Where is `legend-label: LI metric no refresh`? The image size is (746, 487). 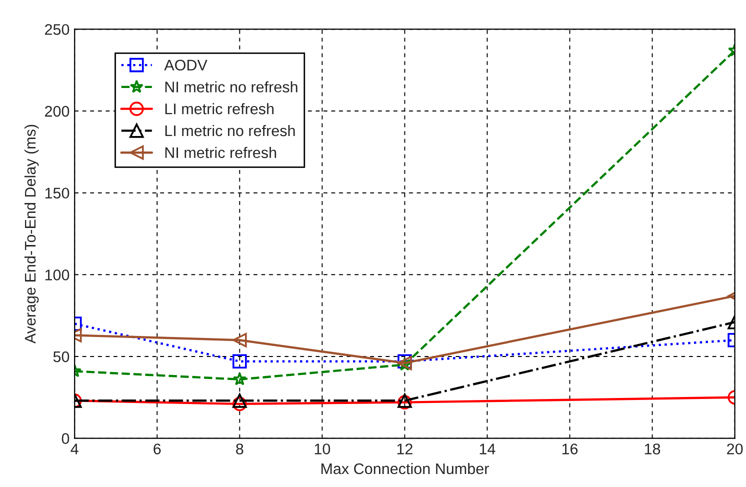
legend-label: LI metric no refresh is located at coordinates (230, 130).